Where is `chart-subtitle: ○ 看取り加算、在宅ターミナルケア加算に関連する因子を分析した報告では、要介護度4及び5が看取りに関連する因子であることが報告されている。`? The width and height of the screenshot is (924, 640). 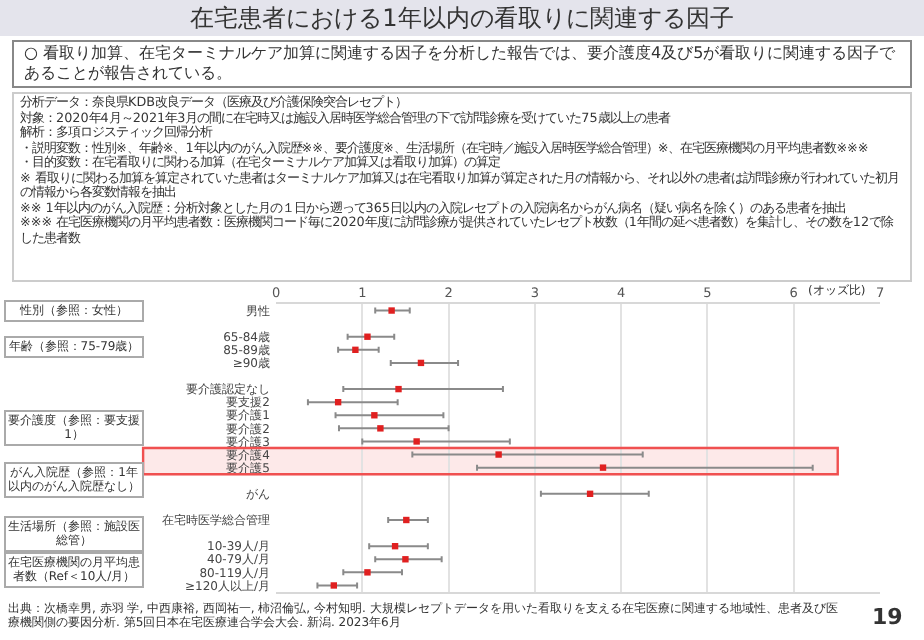
chart-subtitle: ○ 看取り加算、在宅ターミナルケア加算に関連する因子を分析した報告では、要介護度4及び5が看取りに関連する因子であることが報告されている。 is located at coordinates (462, 64).